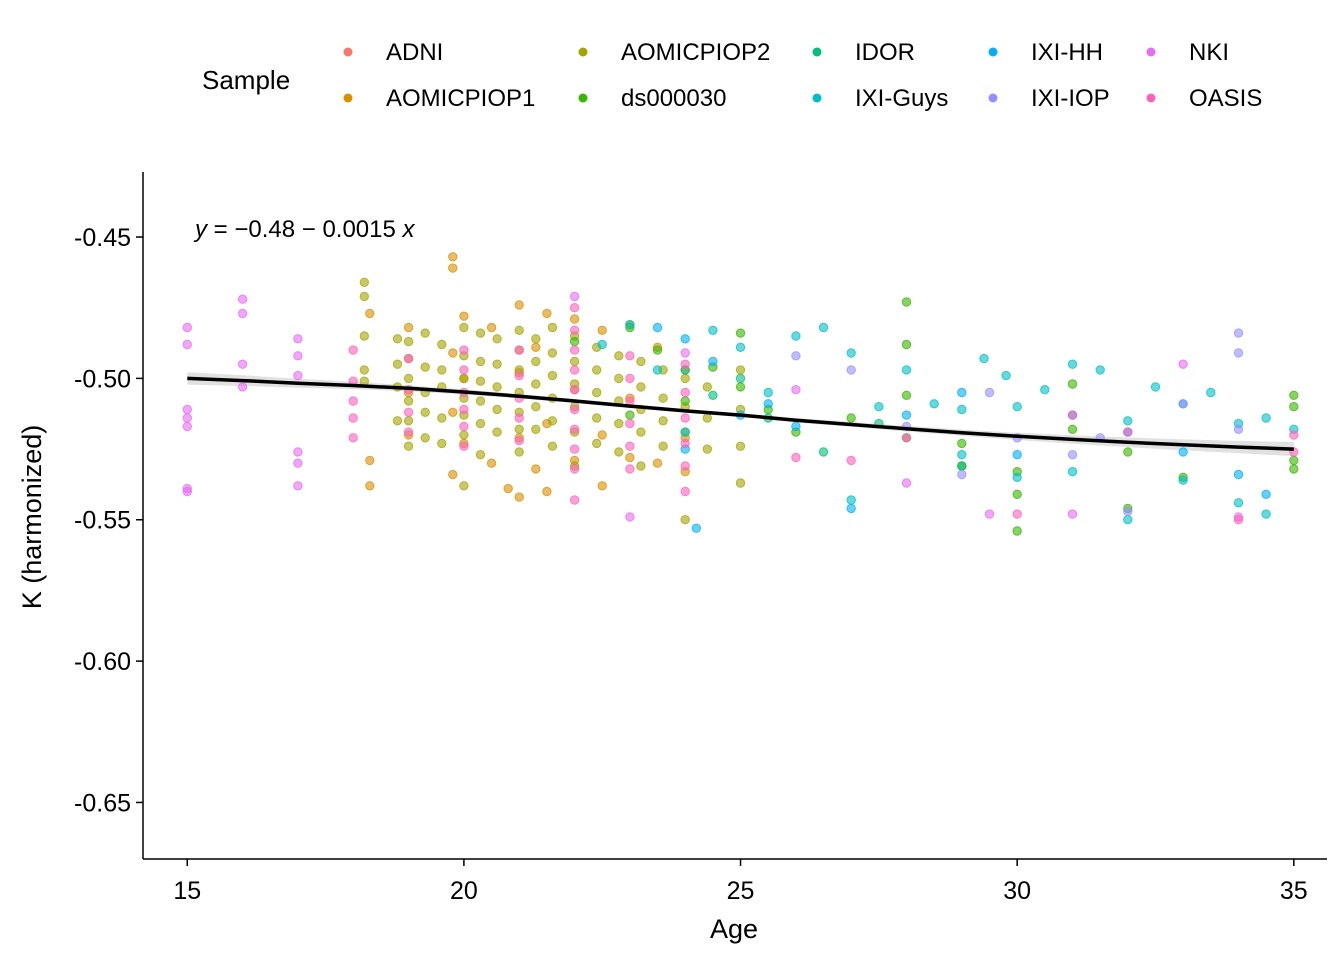 The width and height of the screenshot is (1344, 960). What do you see at coordinates (108, 520) in the screenshot?
I see `y-axis-ticks: -0.45 -0.50 -0.55 -0.60 -0.65` at bounding box center [108, 520].